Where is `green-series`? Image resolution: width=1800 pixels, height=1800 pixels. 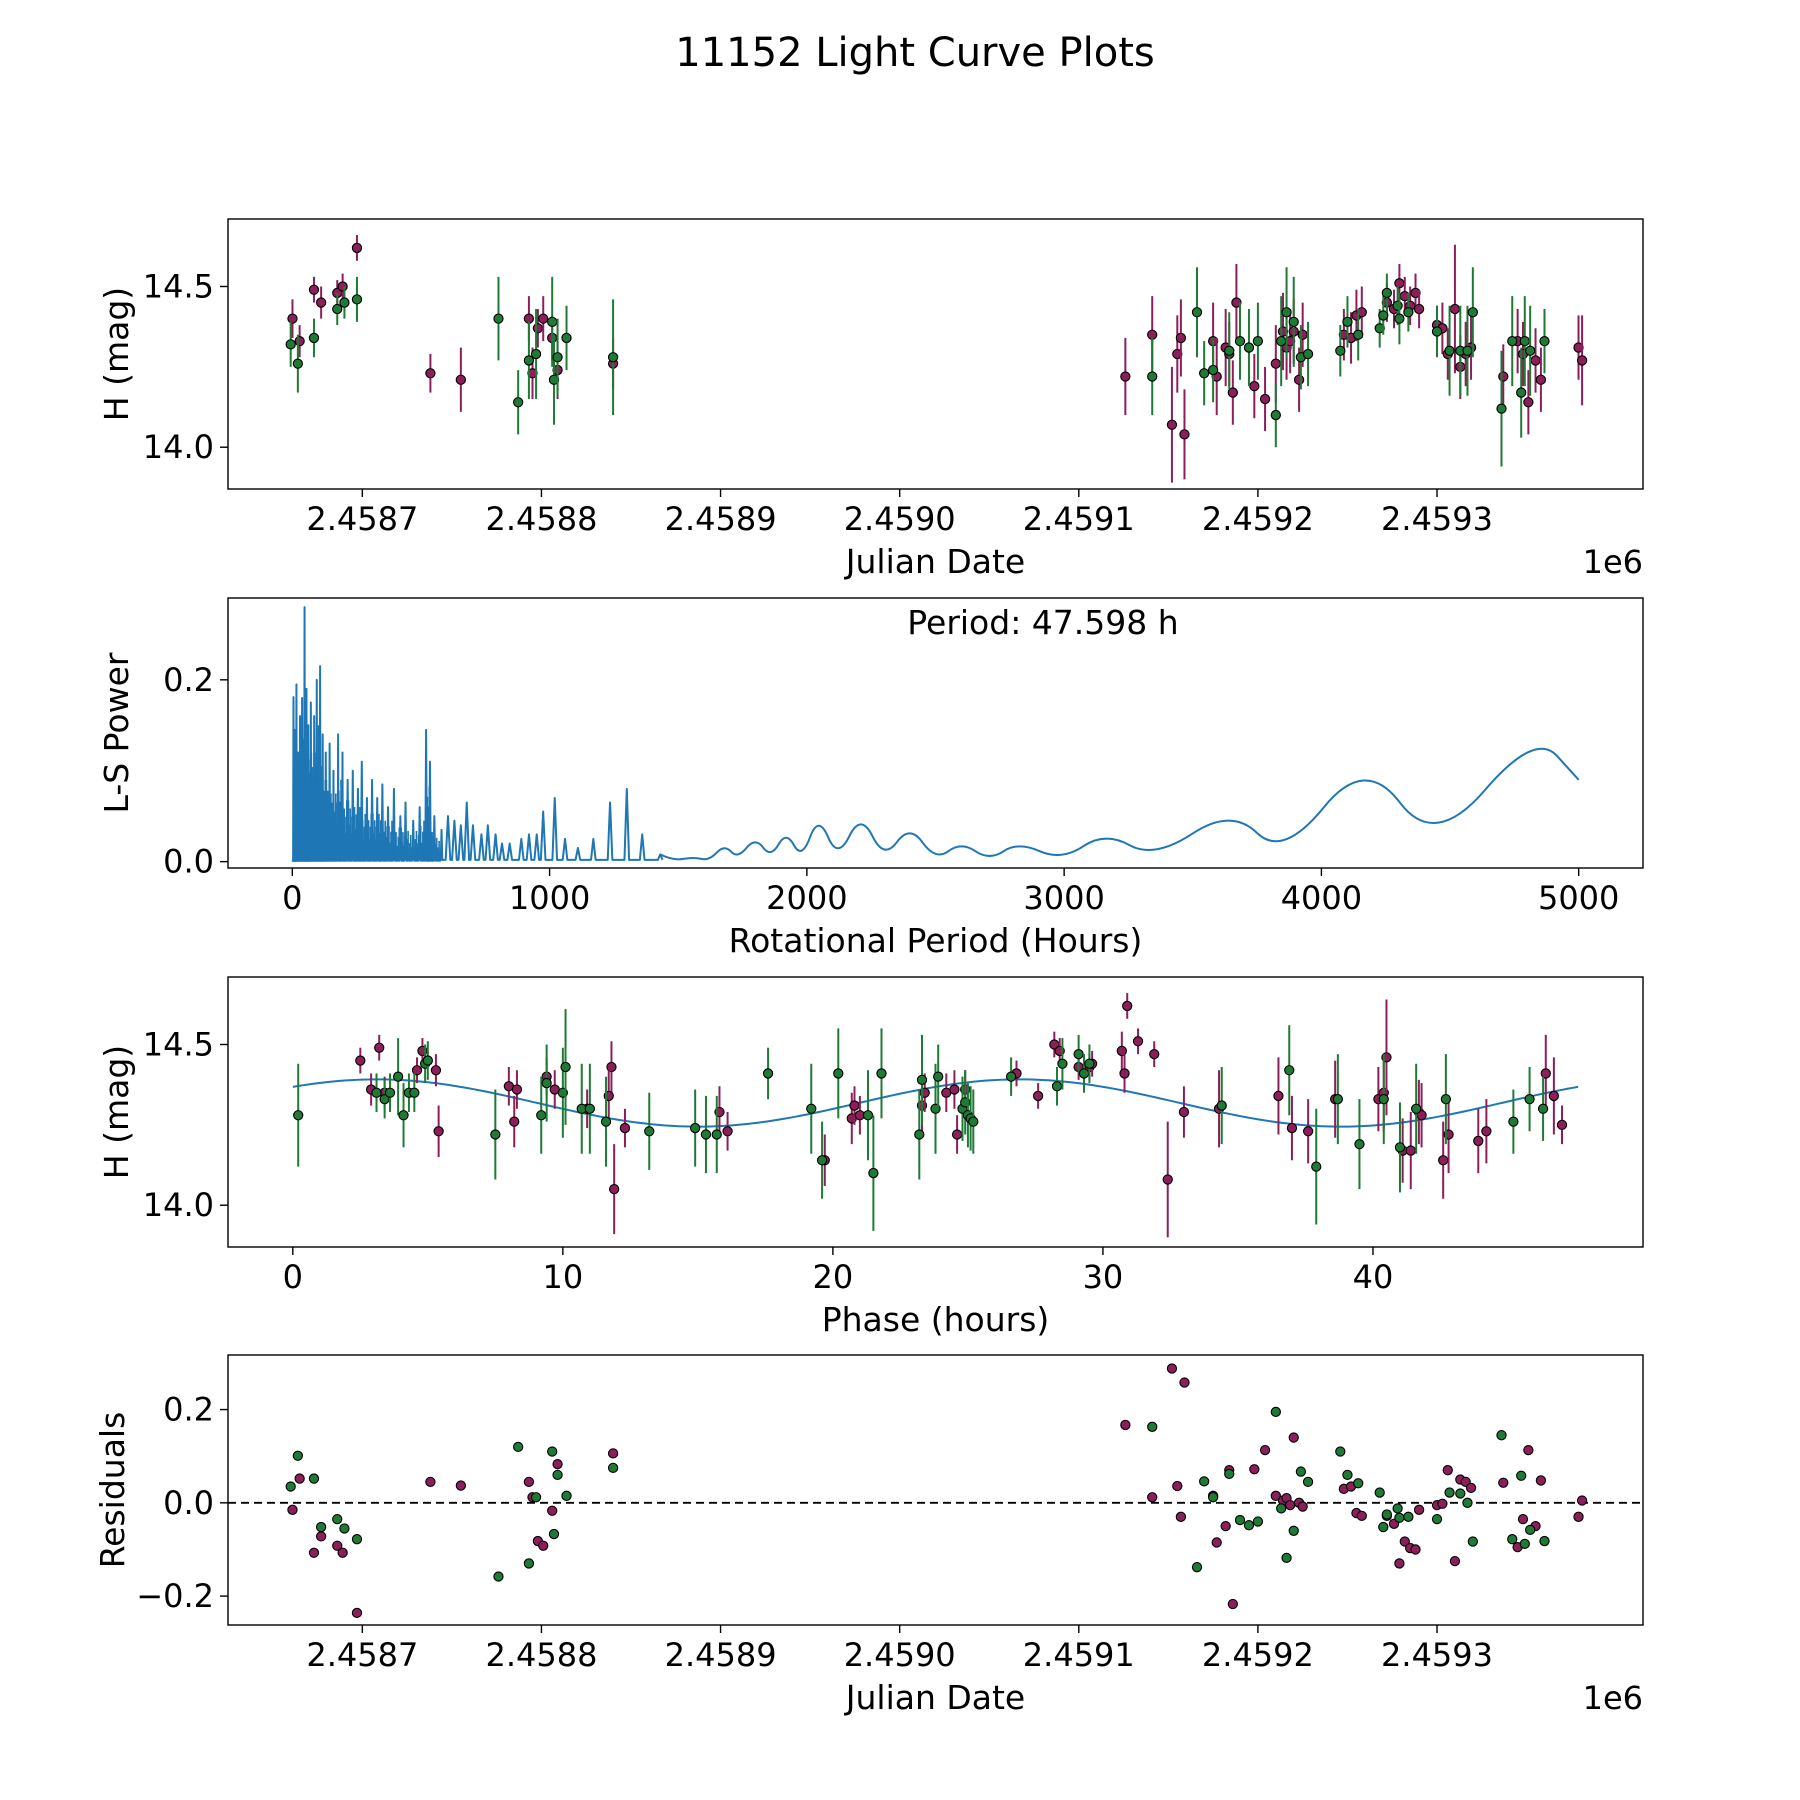 green-series is located at coordinates (921, 1120).